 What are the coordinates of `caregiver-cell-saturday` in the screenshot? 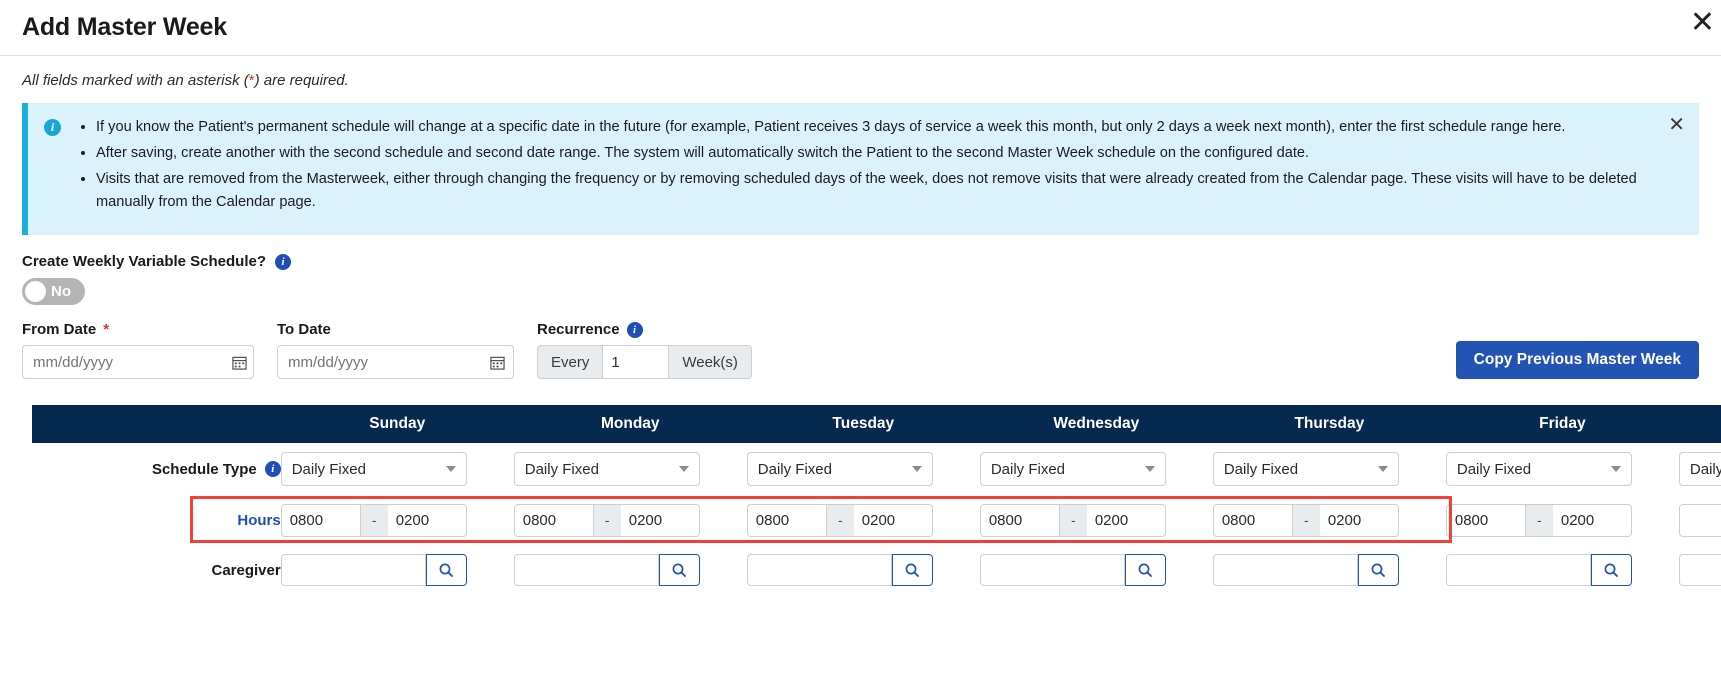 It's located at (1699, 570).